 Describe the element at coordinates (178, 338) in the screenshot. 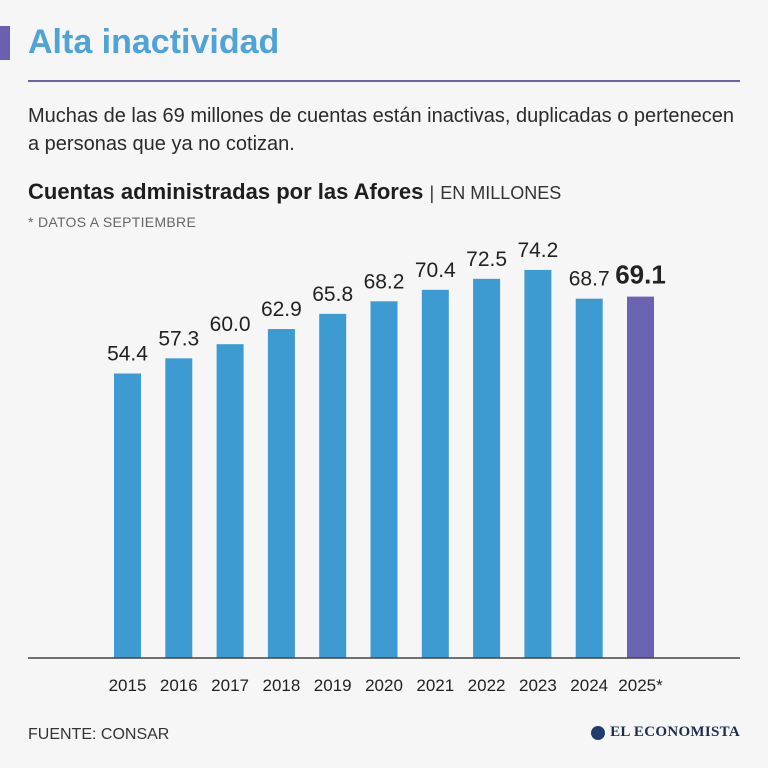

I see `value-label-2016: 57.3` at that location.